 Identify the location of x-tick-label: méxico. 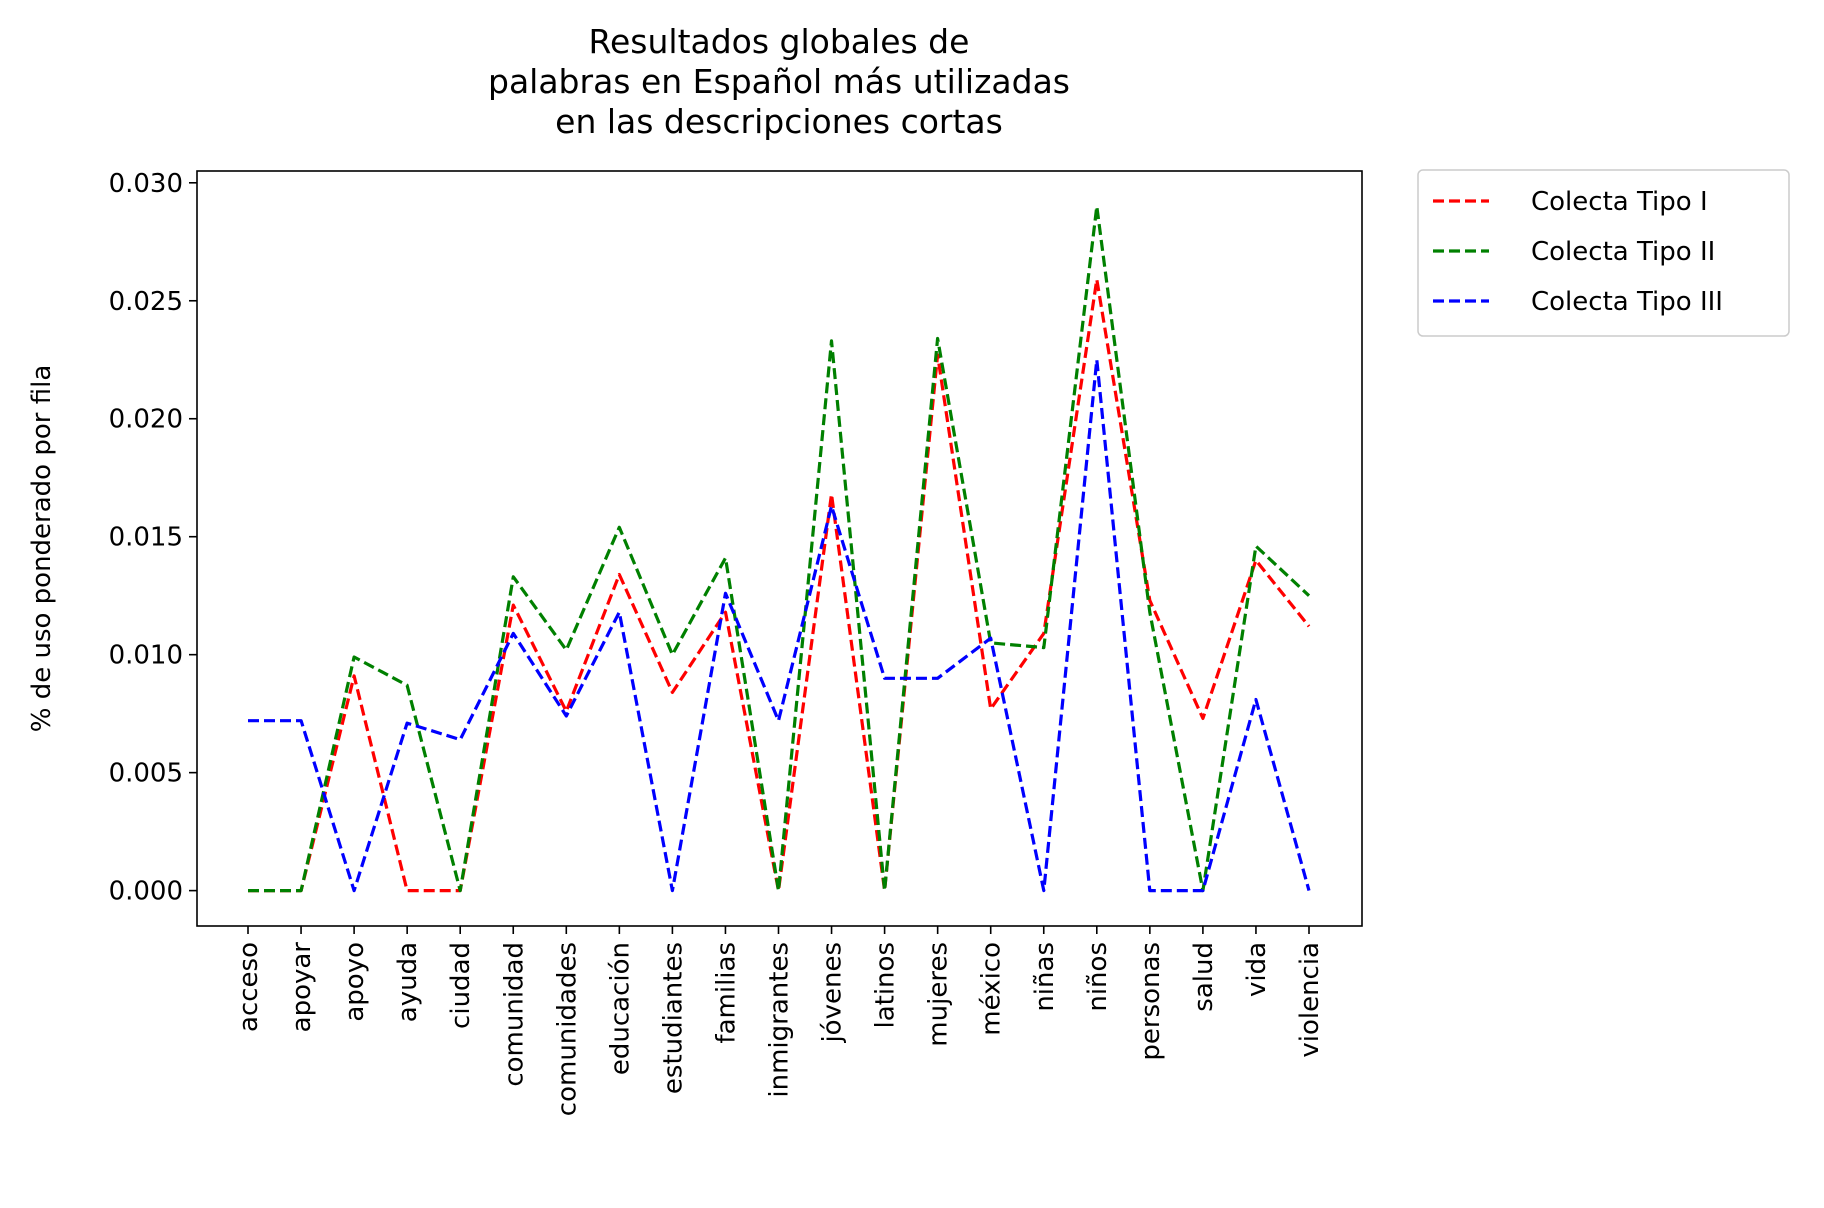
(992, 989).